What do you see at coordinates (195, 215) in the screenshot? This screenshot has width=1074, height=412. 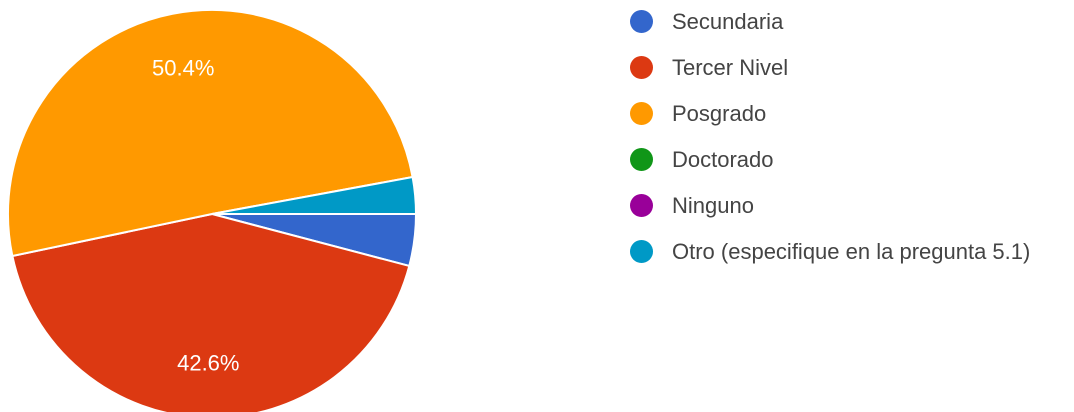 I see `pie-slice-labels: 42.6% 50.4%` at bounding box center [195, 215].